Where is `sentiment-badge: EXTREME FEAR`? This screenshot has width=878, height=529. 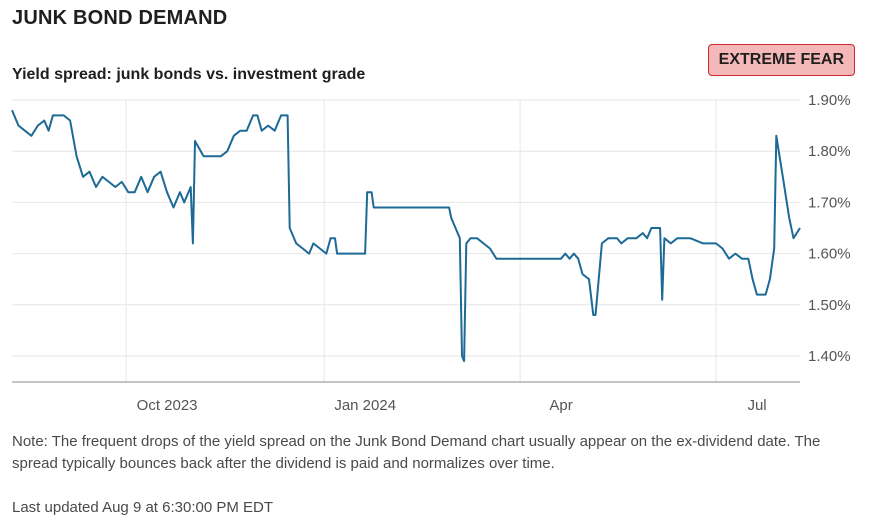 sentiment-badge: EXTREME FEAR is located at coordinates (781, 60).